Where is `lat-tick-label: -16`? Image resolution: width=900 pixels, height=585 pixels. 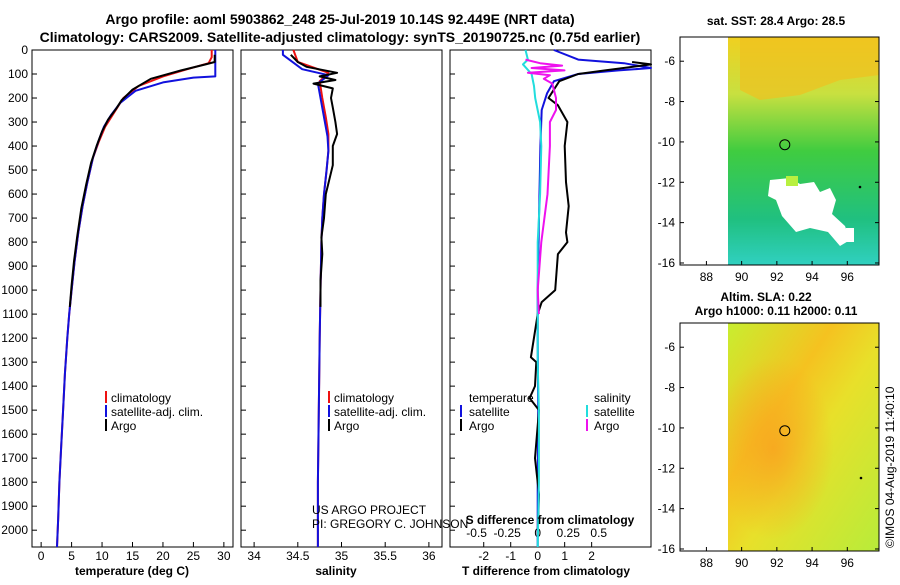
lat-tick-label: -16 is located at coordinates (667, 263).